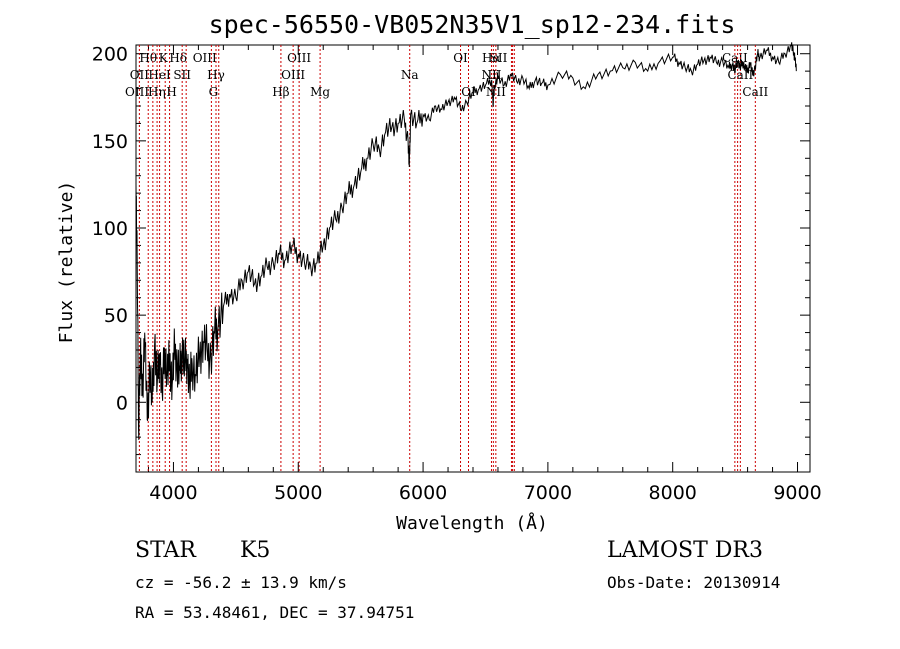  Describe the element at coordinates (171, 92) in the screenshot. I see `line-marker-label: H` at that location.